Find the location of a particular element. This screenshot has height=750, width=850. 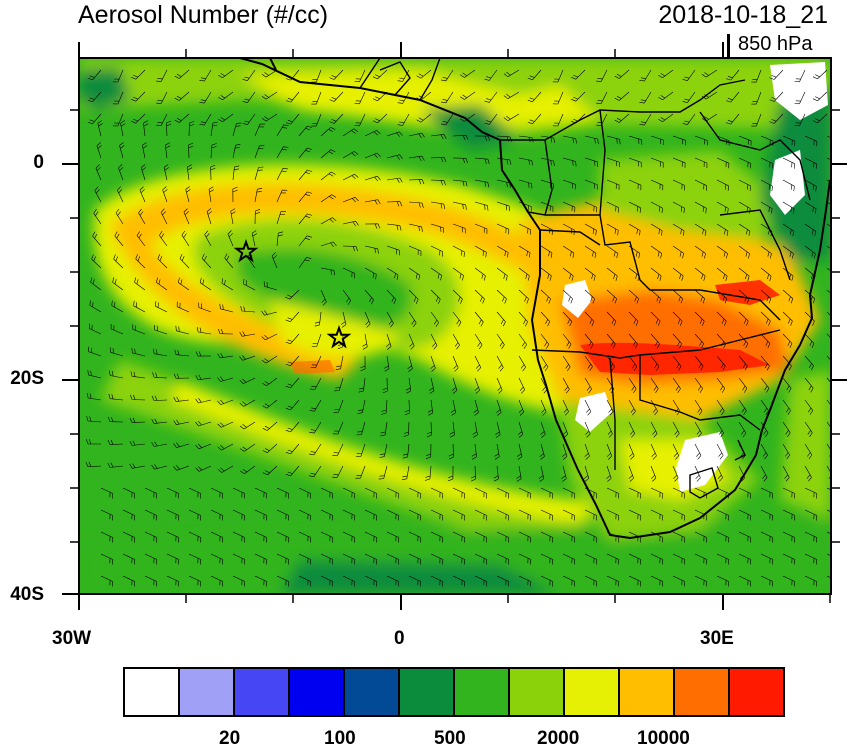

colorbar is located at coordinates (454, 692).